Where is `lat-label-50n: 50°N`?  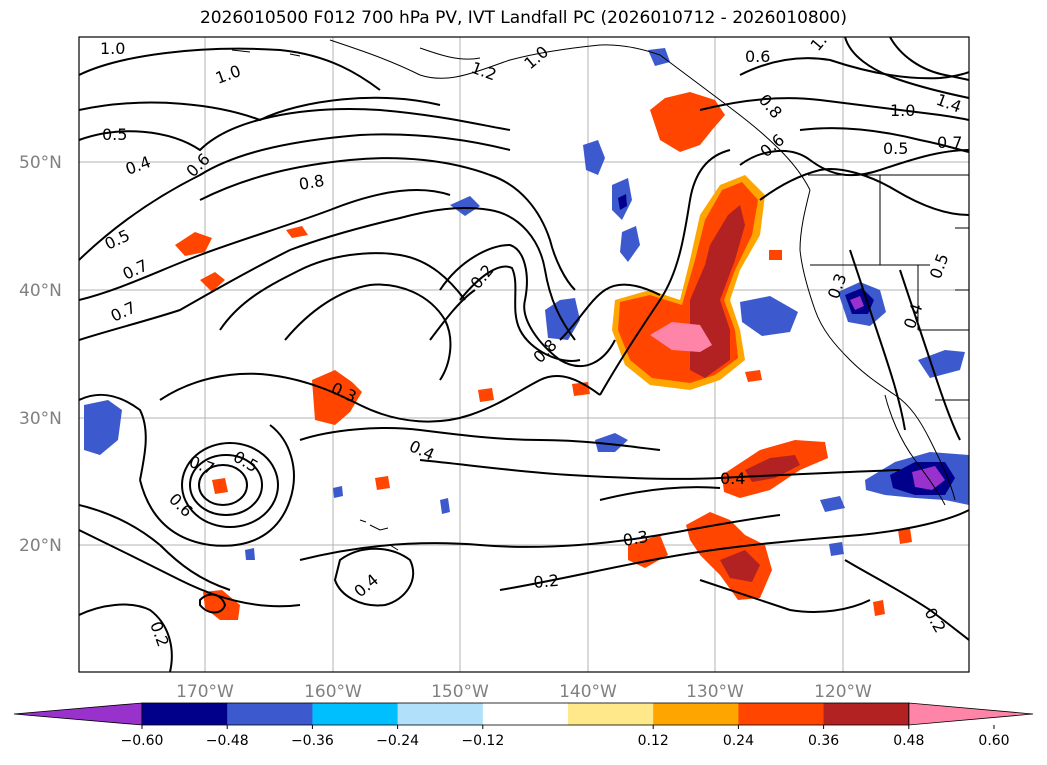 lat-label-50n: 50°N is located at coordinates (40, 163).